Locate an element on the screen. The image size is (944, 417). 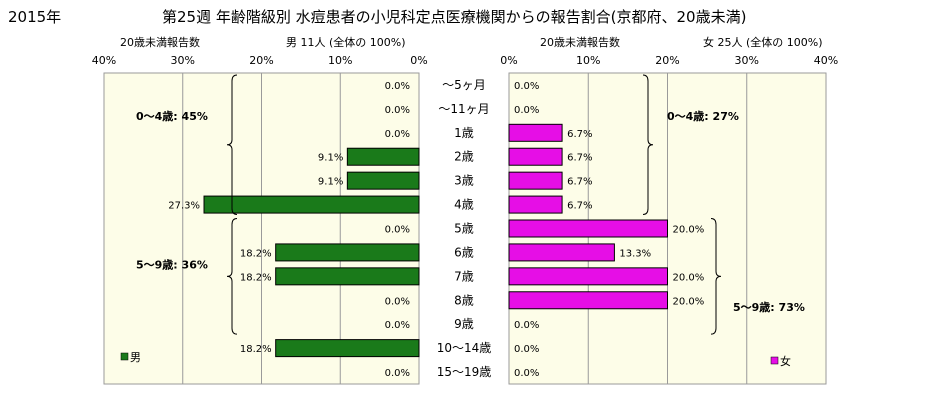
female-legend-label: 女 is located at coordinates (785, 361).